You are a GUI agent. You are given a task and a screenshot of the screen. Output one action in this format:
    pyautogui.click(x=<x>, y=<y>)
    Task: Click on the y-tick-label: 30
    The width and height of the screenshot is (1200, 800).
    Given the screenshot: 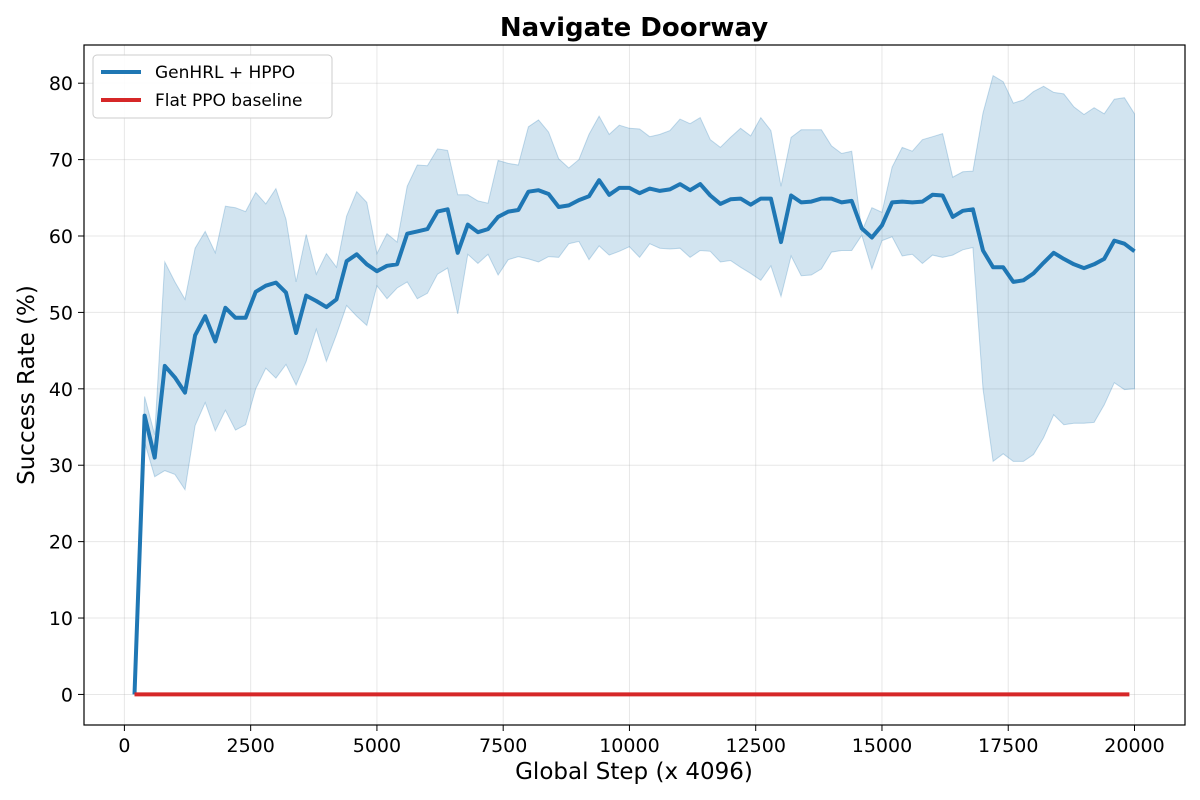 What is the action you would take?
    pyautogui.click(x=61, y=466)
    